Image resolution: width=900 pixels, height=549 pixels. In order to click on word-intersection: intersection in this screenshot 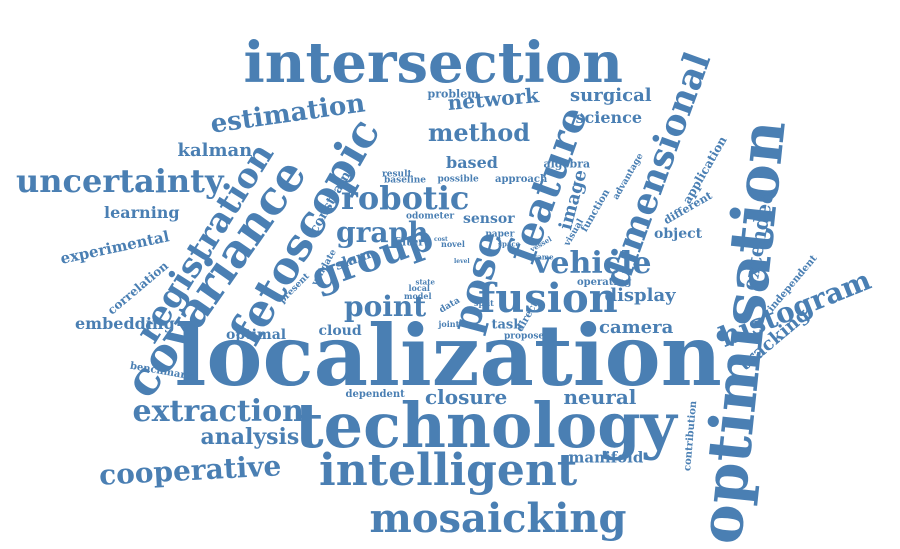, I will do `click(433, 63)`.